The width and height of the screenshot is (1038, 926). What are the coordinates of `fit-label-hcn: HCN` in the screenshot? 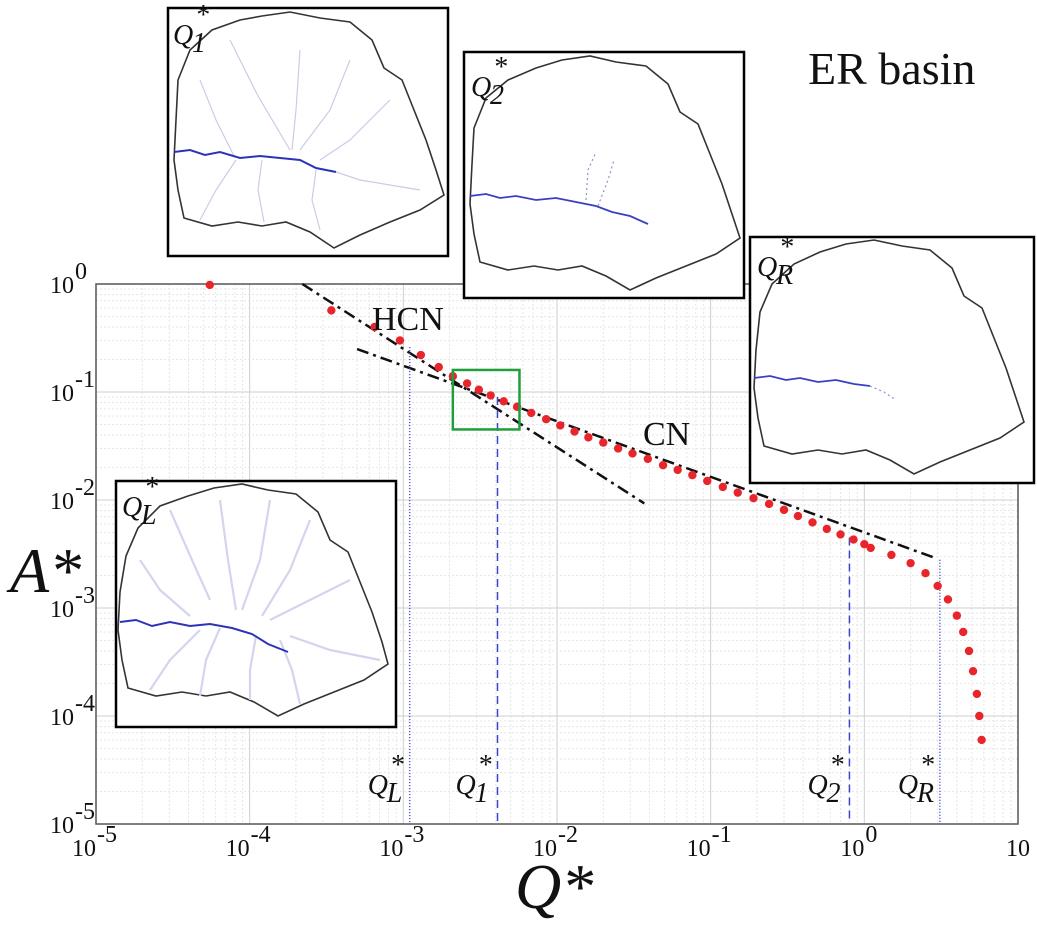 It's located at (408, 319).